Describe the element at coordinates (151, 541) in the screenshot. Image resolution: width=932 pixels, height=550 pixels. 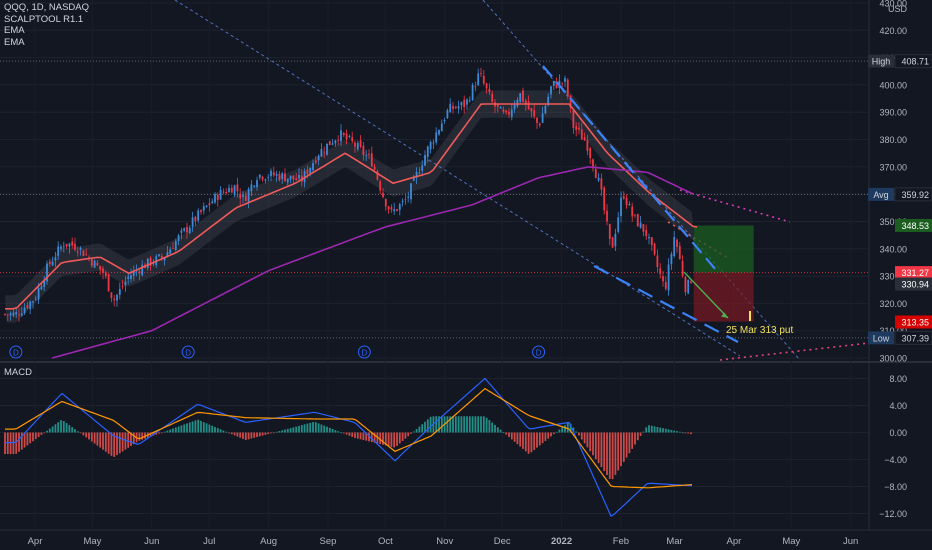
I see `time-tick-label: Jun` at that location.